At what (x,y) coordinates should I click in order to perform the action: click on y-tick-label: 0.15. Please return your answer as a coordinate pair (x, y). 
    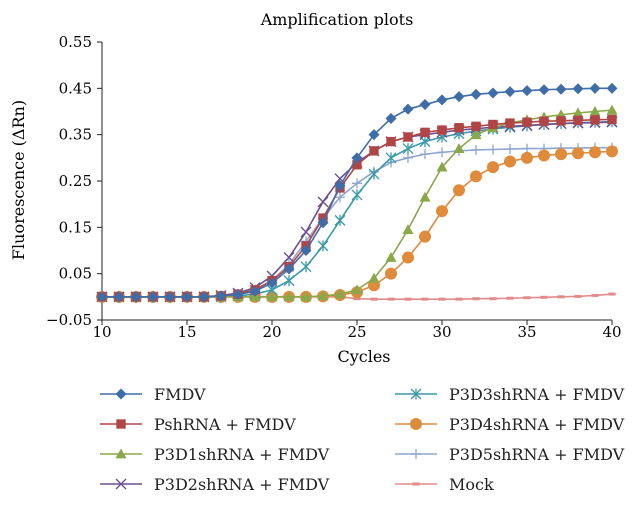
    Looking at the image, I should click on (75, 227).